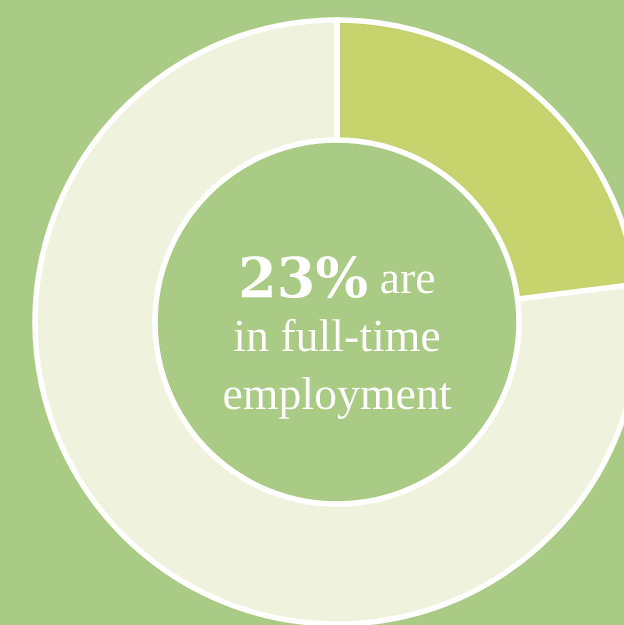 This screenshot has height=625, width=624. I want to click on text: in full-time, so click(337, 335).